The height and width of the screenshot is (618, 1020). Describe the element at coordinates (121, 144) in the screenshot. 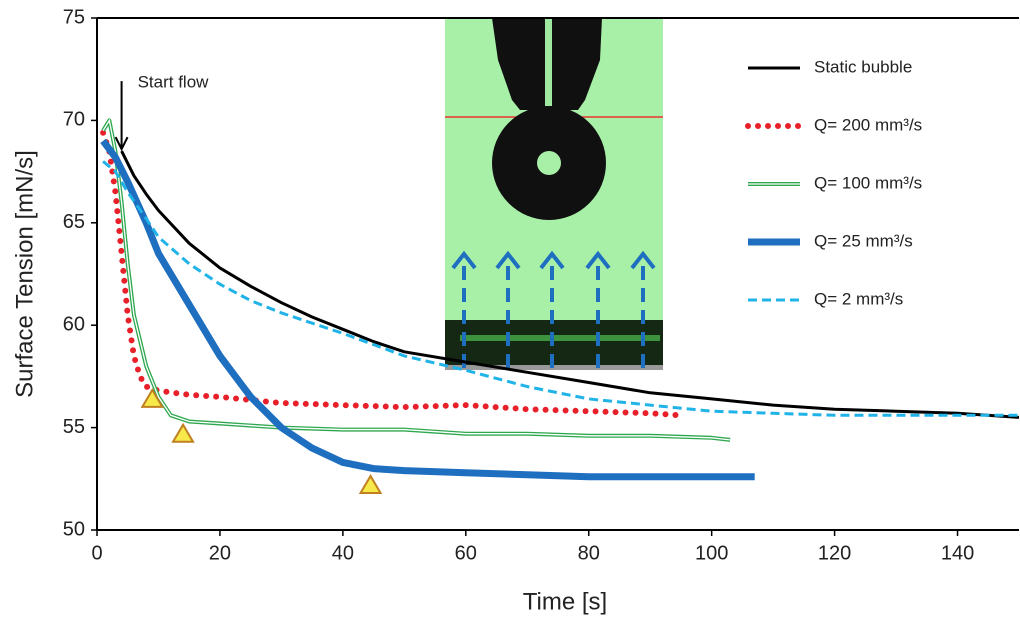

I see `annotation-arrowhead` at that location.